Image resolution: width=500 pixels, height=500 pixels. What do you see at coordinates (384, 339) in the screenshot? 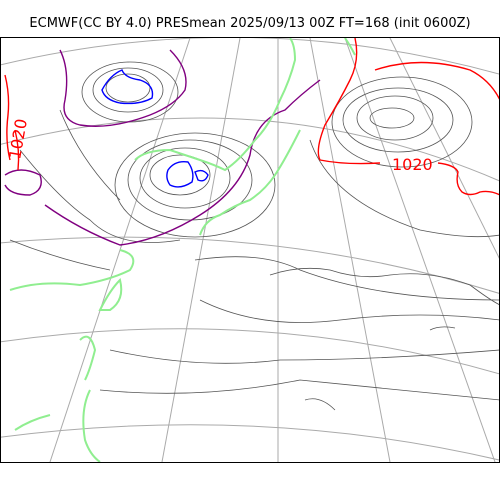
I see `land-outline` at bounding box center [384, 339].